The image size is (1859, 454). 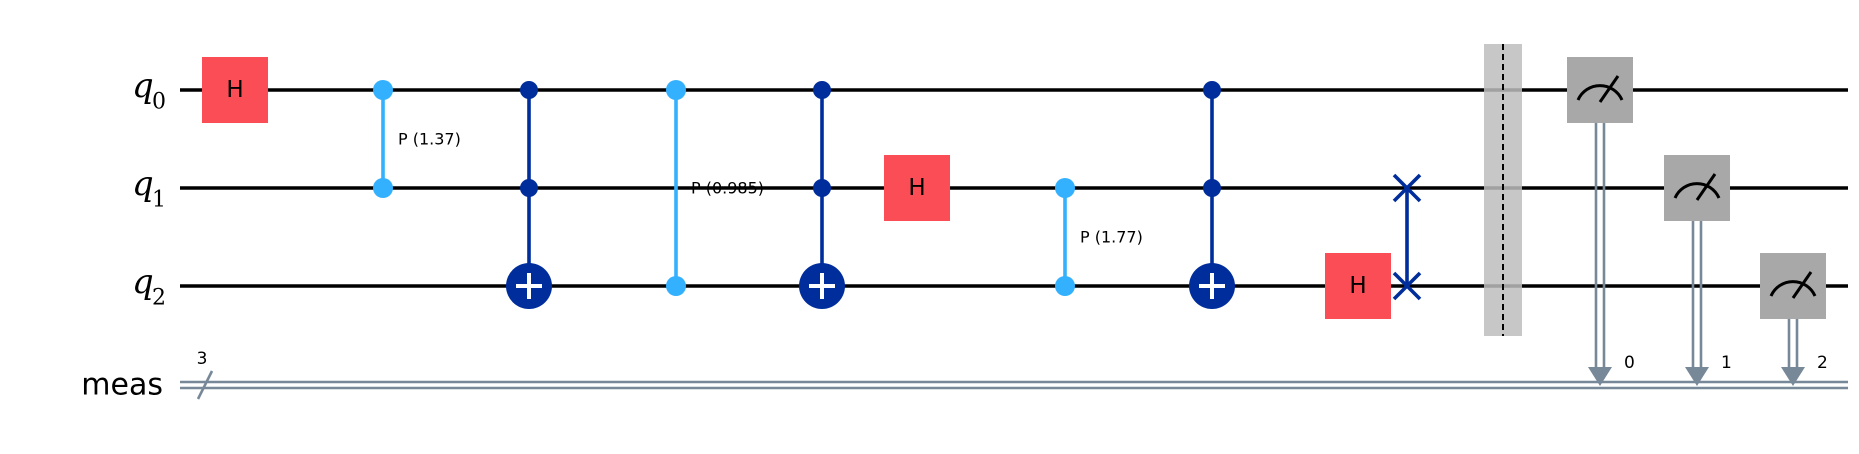 I want to click on qubit-label-0: q0, so click(x=149, y=90).